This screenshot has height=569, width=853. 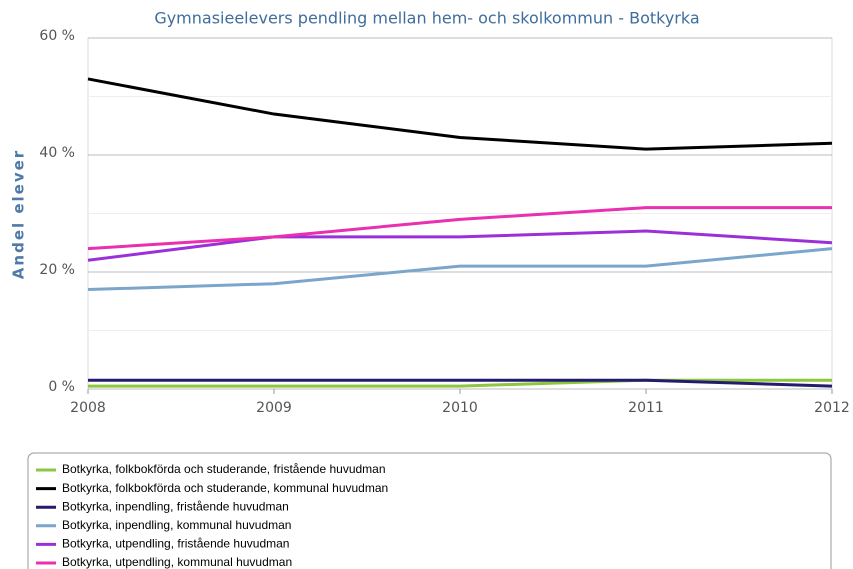 What do you see at coordinates (274, 408) in the screenshot?
I see `x-tick-label: 2009` at bounding box center [274, 408].